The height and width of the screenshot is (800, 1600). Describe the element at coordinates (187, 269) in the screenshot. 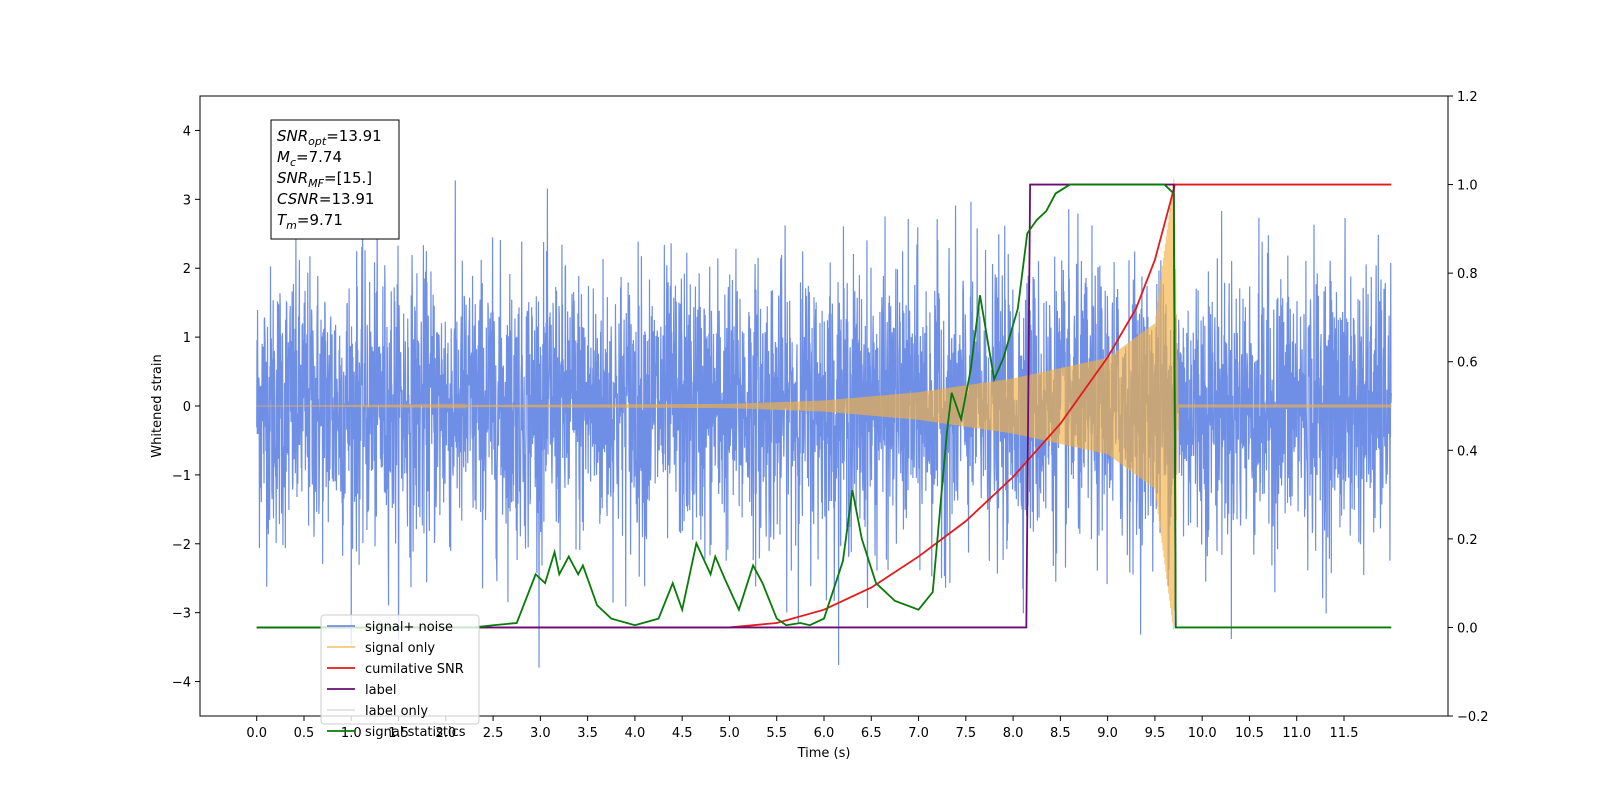

I see `y-tick-label: 2` at that location.